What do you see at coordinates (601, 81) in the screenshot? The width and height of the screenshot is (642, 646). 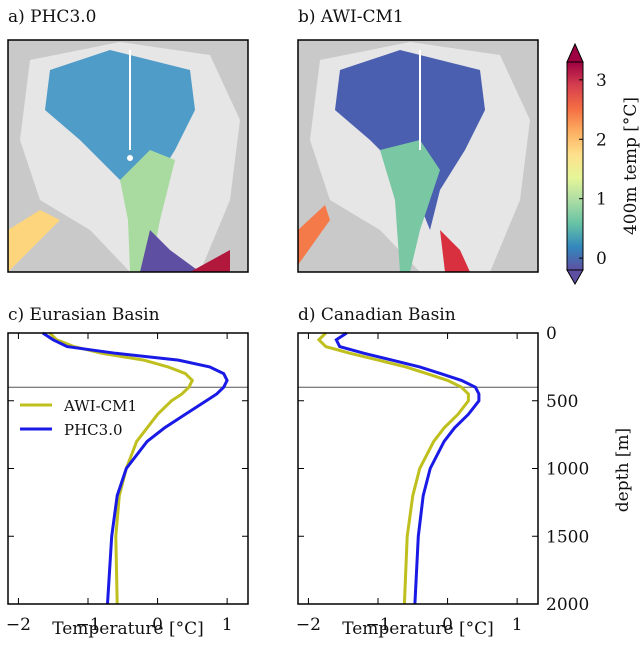 I see `colorbar-tick-label: 3` at bounding box center [601, 81].